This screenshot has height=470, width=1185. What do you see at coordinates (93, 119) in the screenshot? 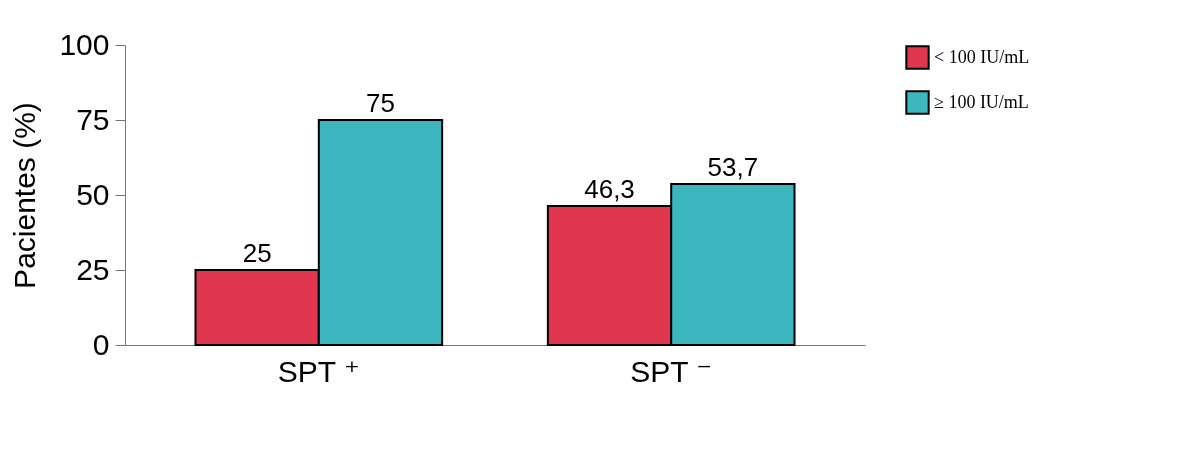
I see `y-tick-label: 75` at bounding box center [93, 119].